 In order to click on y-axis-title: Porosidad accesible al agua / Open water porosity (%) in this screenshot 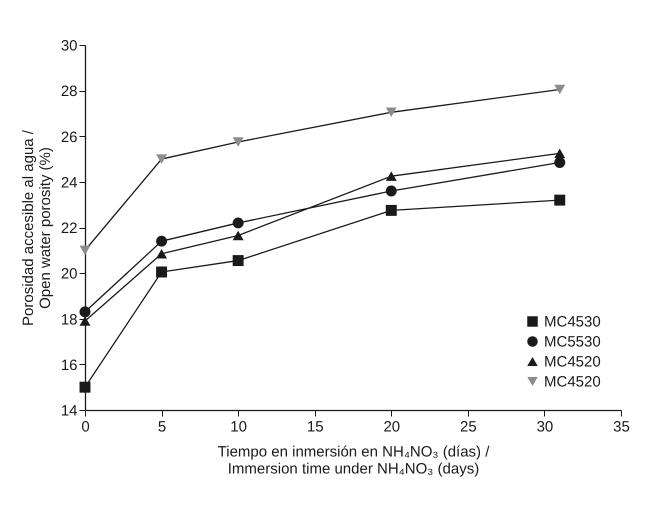, I will do `click(37, 227)`.